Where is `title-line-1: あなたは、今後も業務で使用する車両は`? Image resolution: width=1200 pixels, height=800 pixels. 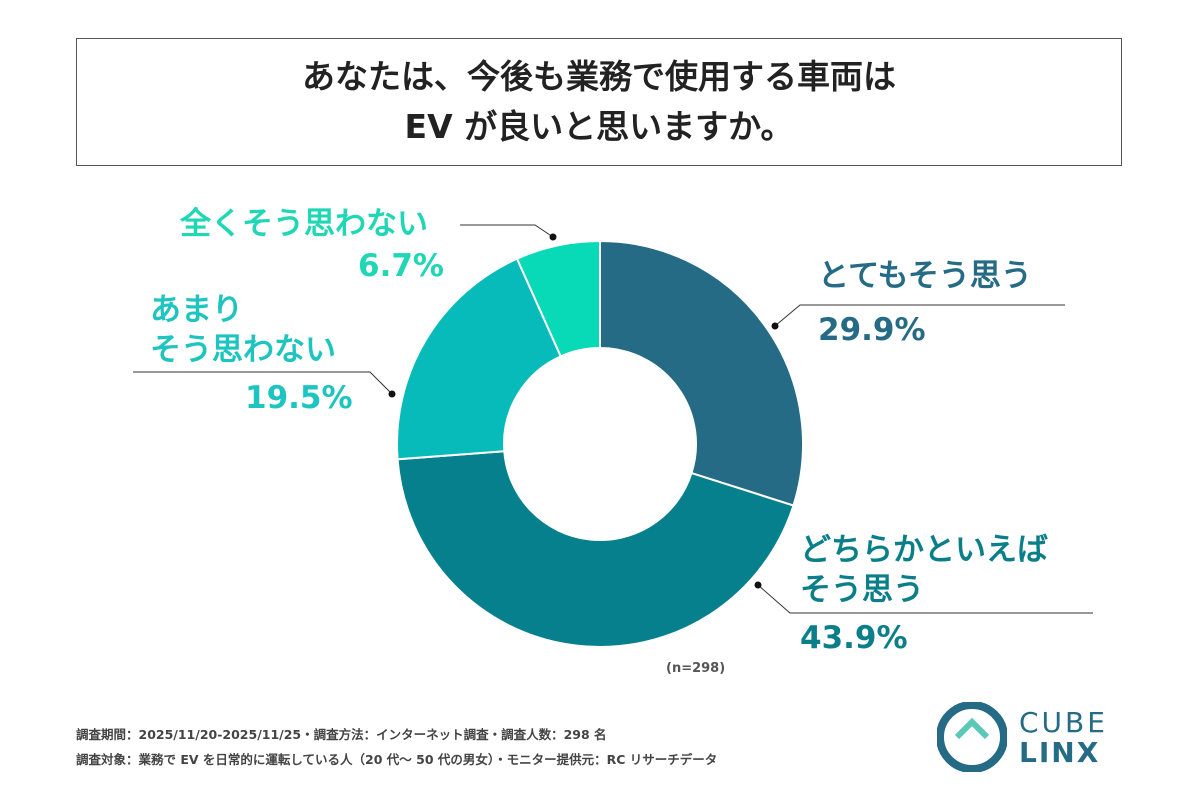
title-line-1: あなたは、今後も業務で使用する車両は is located at coordinates (599, 76).